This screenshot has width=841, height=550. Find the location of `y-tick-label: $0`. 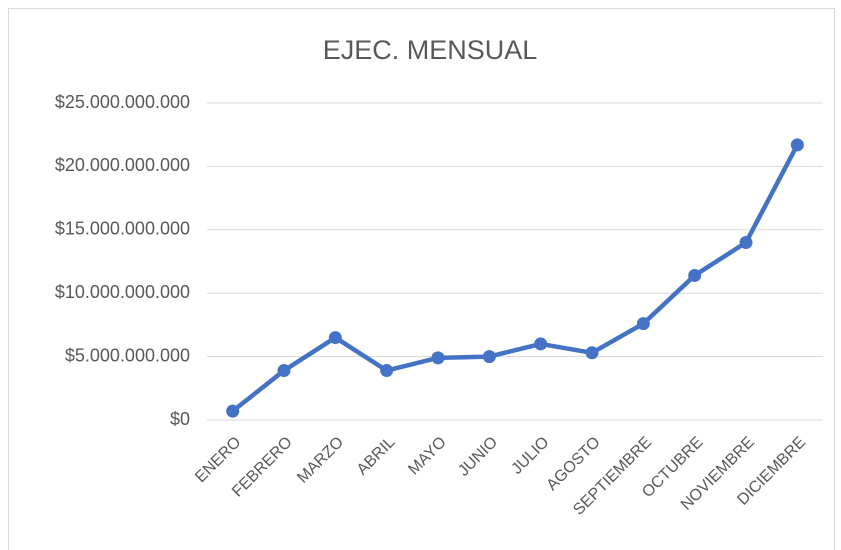

y-tick-label: $0 is located at coordinates (180, 419).